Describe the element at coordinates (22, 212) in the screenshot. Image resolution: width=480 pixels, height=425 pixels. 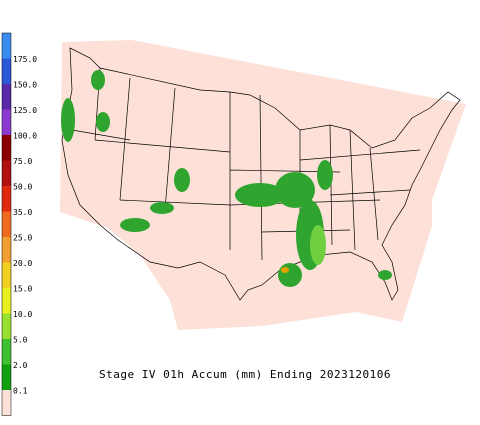
I see `legend-label: 35.0` at that location.